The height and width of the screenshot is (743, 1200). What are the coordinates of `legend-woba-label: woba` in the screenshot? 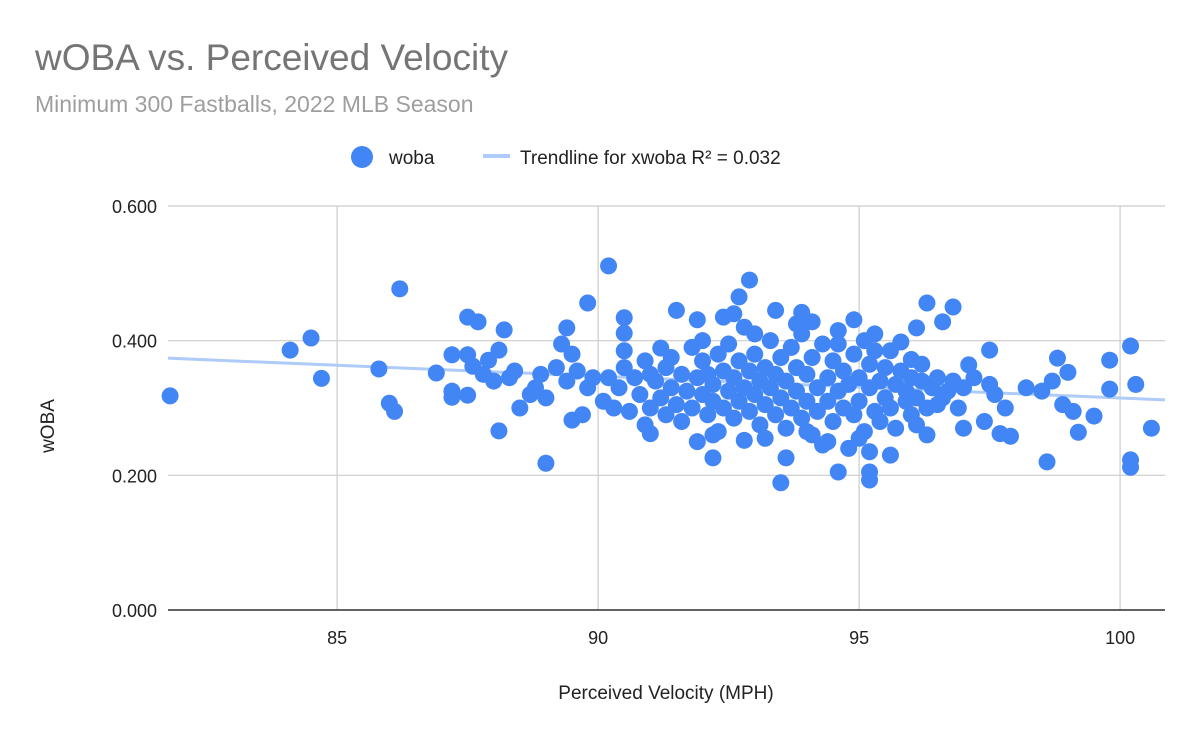 It's located at (411, 158).